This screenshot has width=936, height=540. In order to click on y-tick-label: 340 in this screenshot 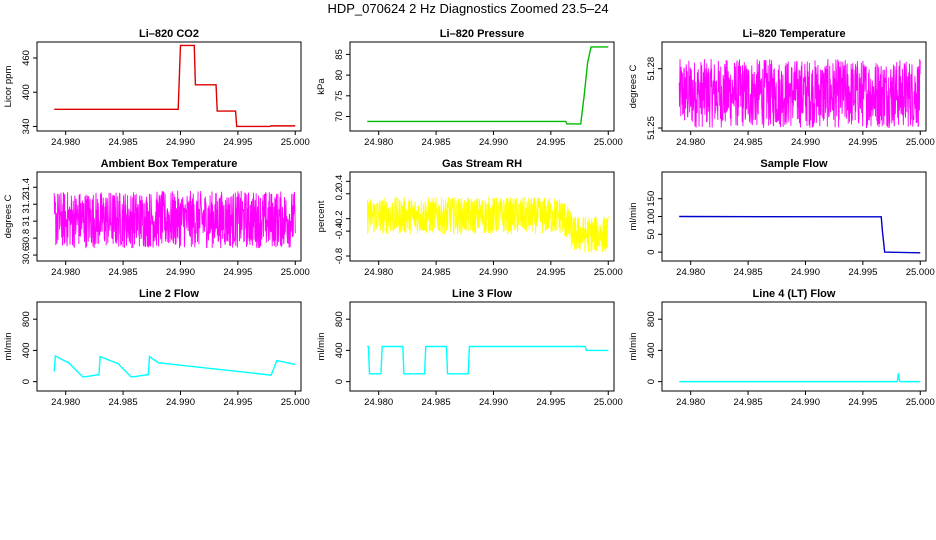, I will do `click(26, 127)`.